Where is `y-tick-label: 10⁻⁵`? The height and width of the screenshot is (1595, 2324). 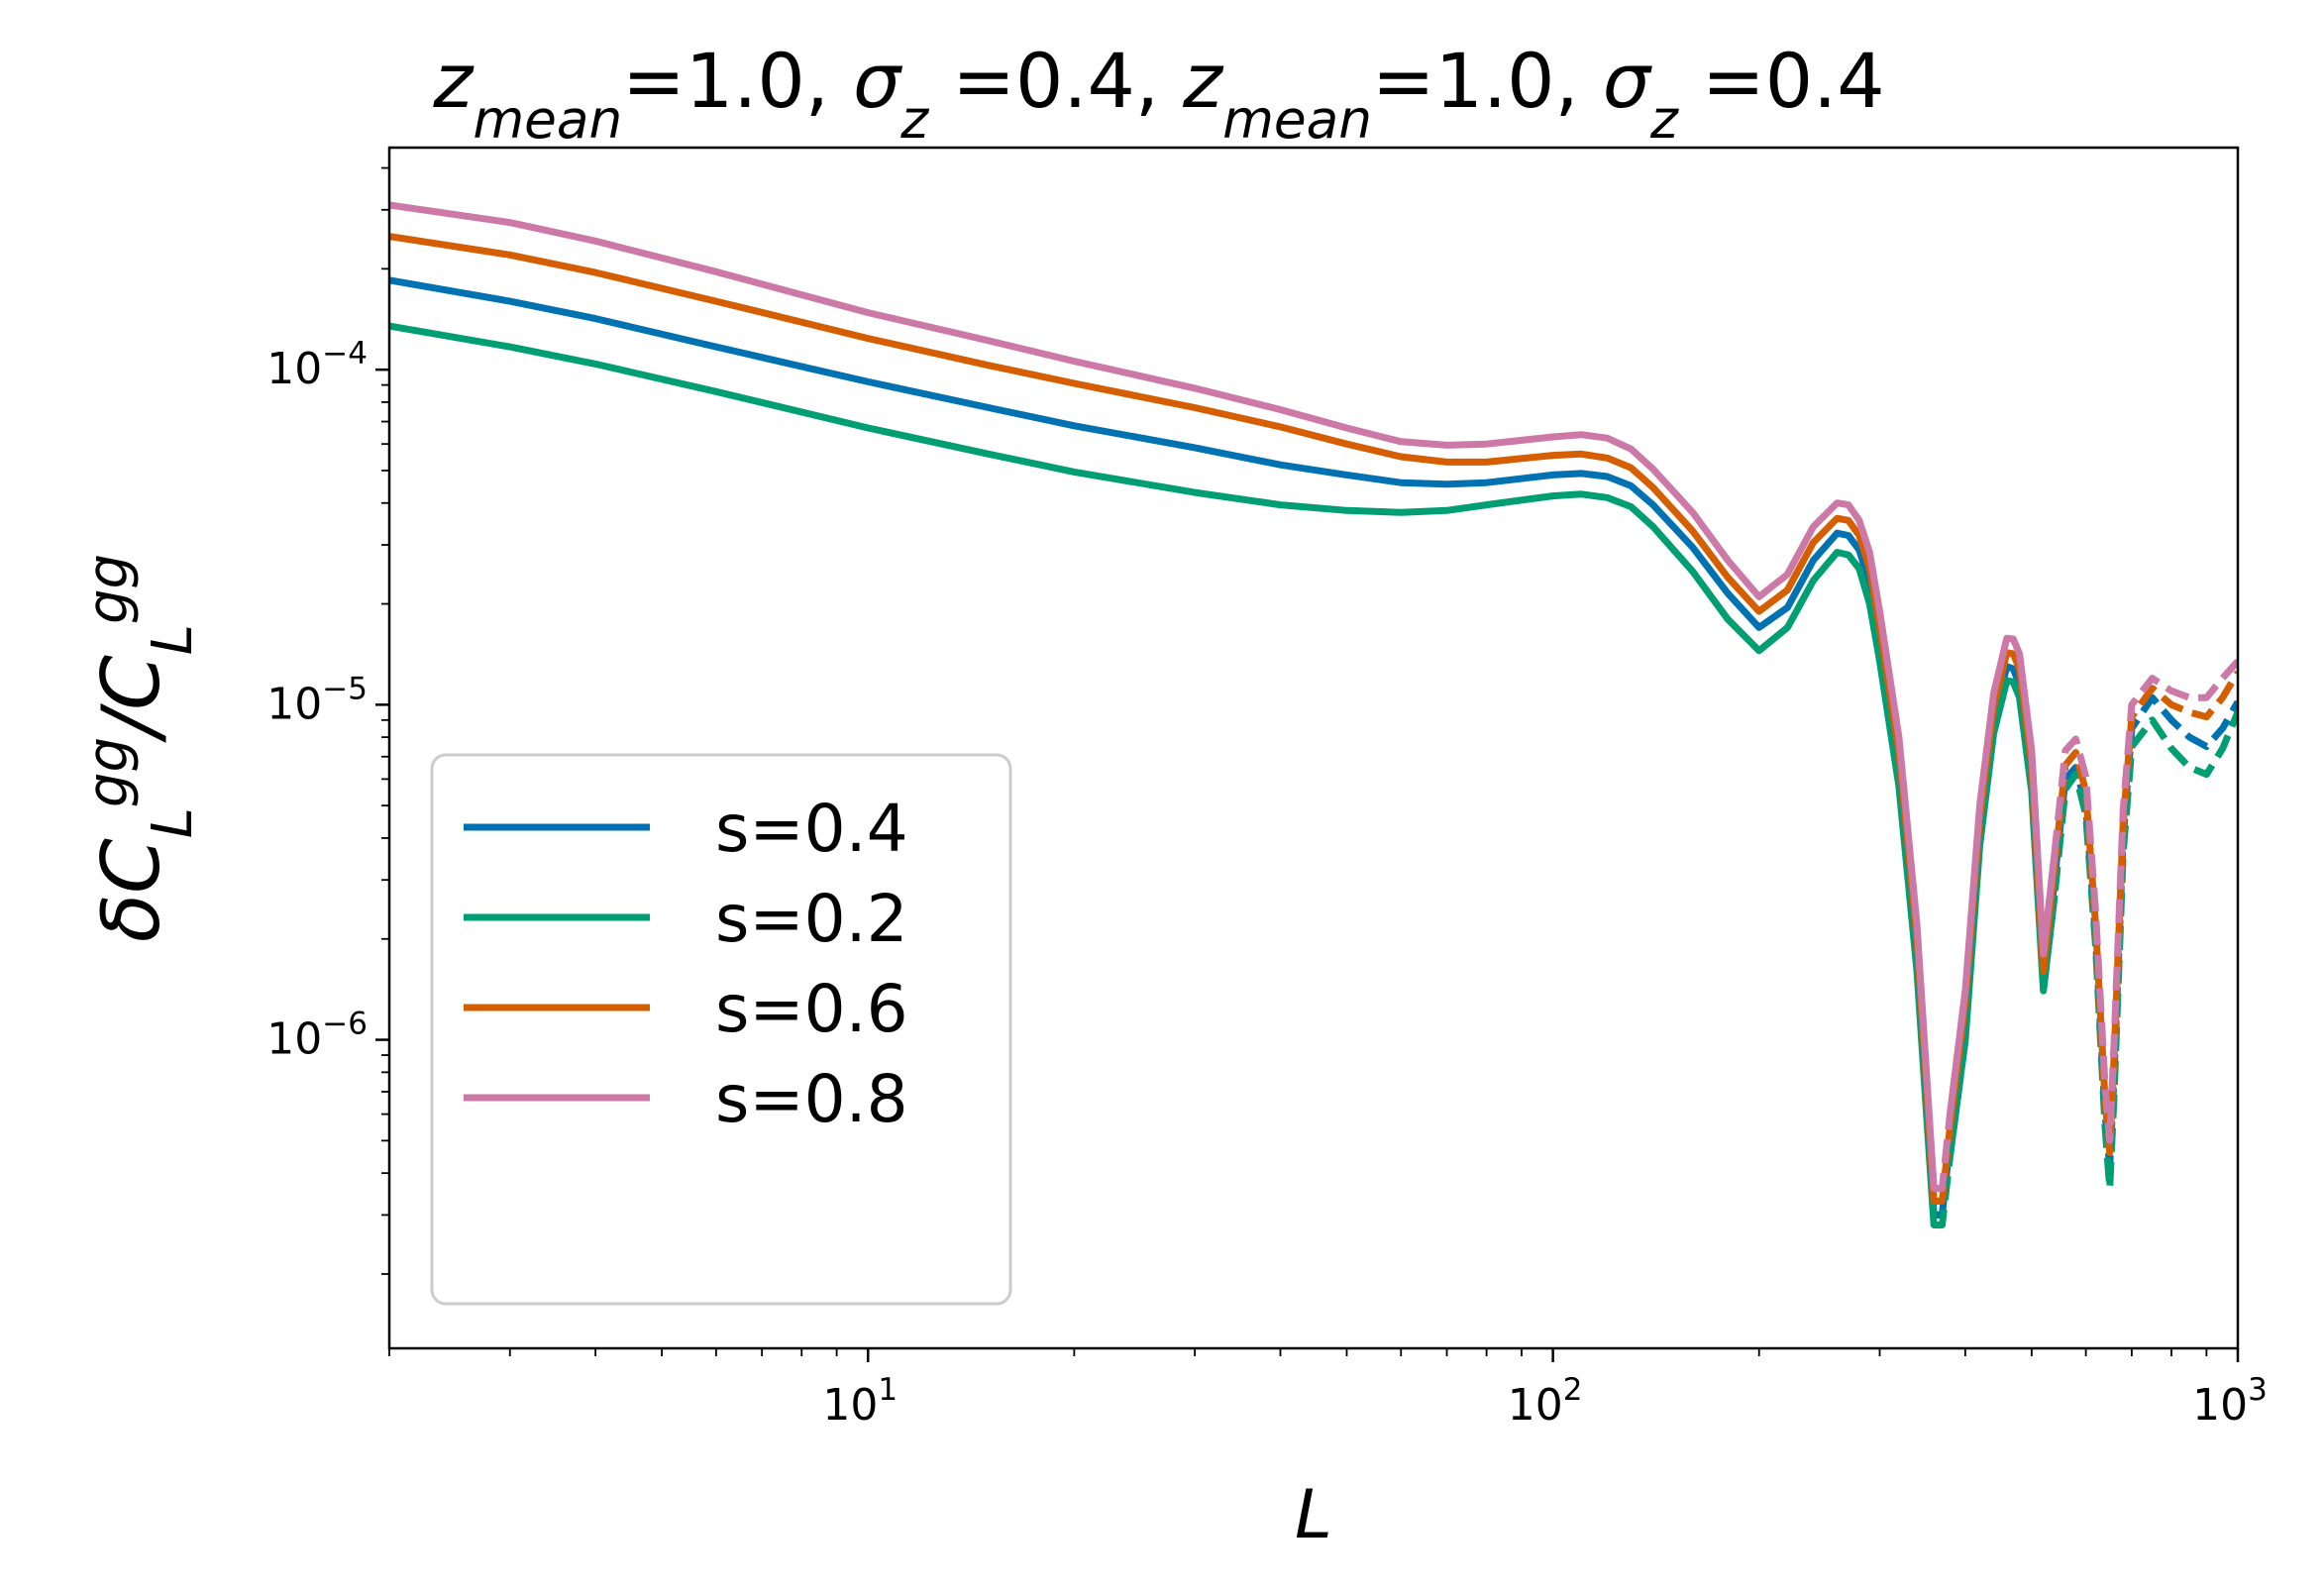 y-tick-label: 10⁻⁵ is located at coordinates (317, 700).